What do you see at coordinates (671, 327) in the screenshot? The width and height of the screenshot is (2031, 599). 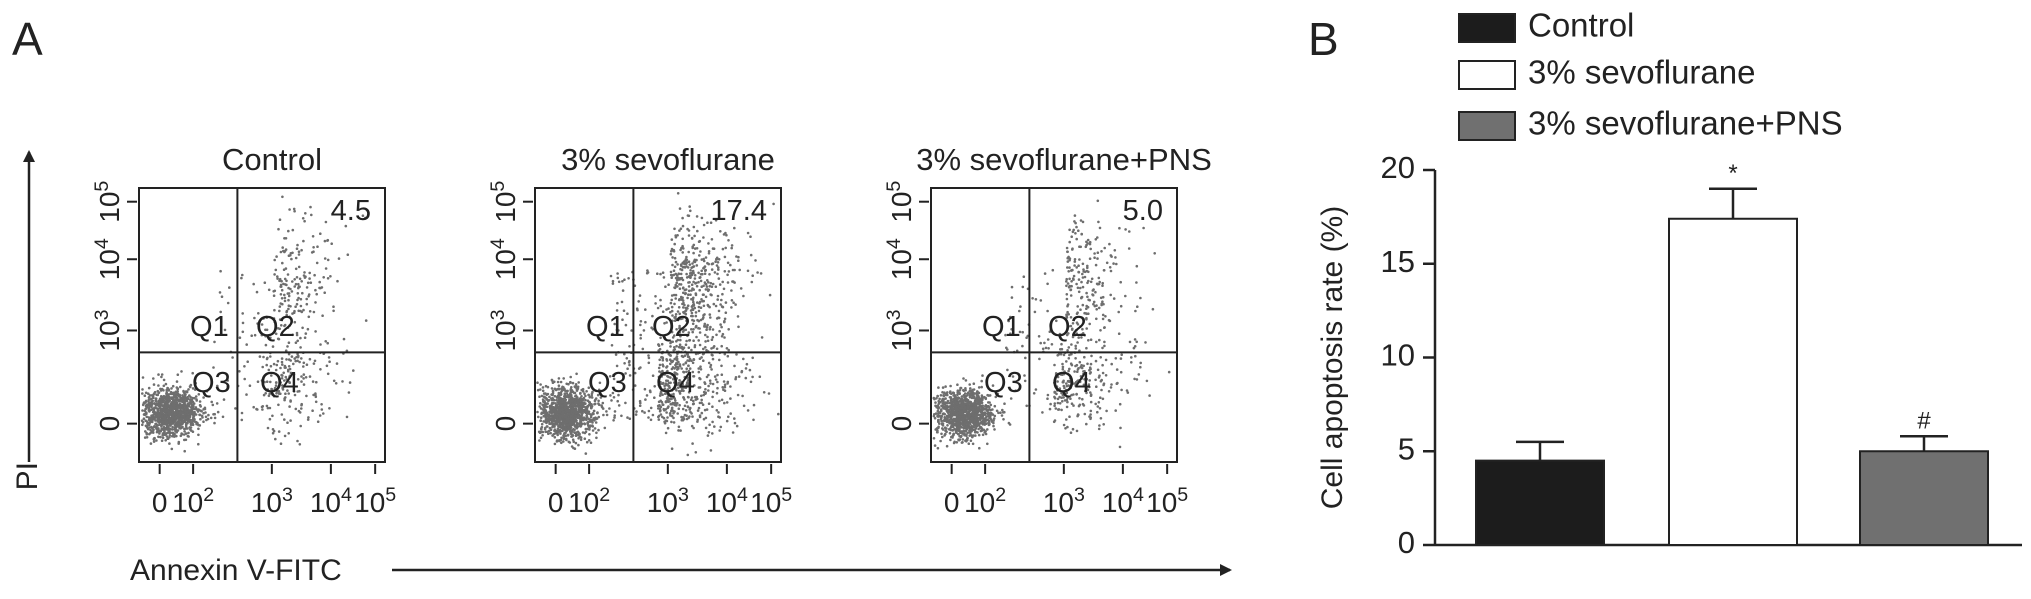 I see `quadrant-label: Q2` at bounding box center [671, 327].